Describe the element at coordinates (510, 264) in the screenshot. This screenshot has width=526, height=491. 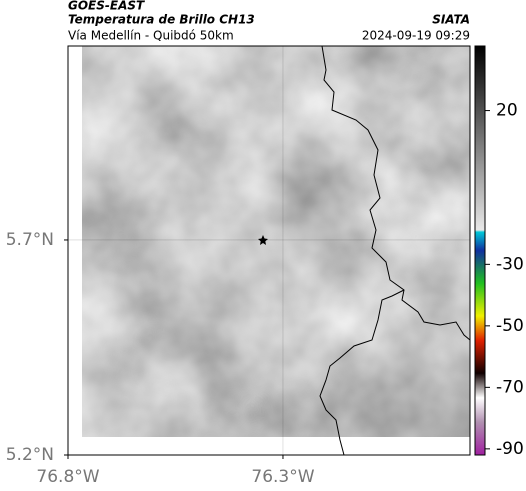
I see `colorbar-tick-label: -30` at that location.